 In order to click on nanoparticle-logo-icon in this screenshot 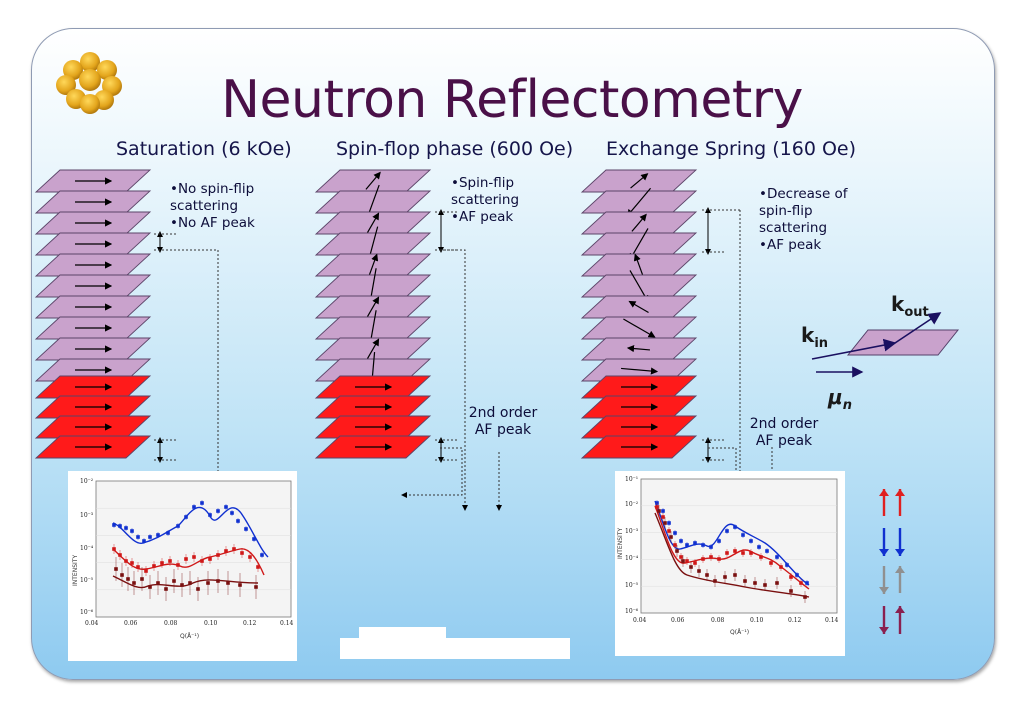, I will do `click(89, 83)`.